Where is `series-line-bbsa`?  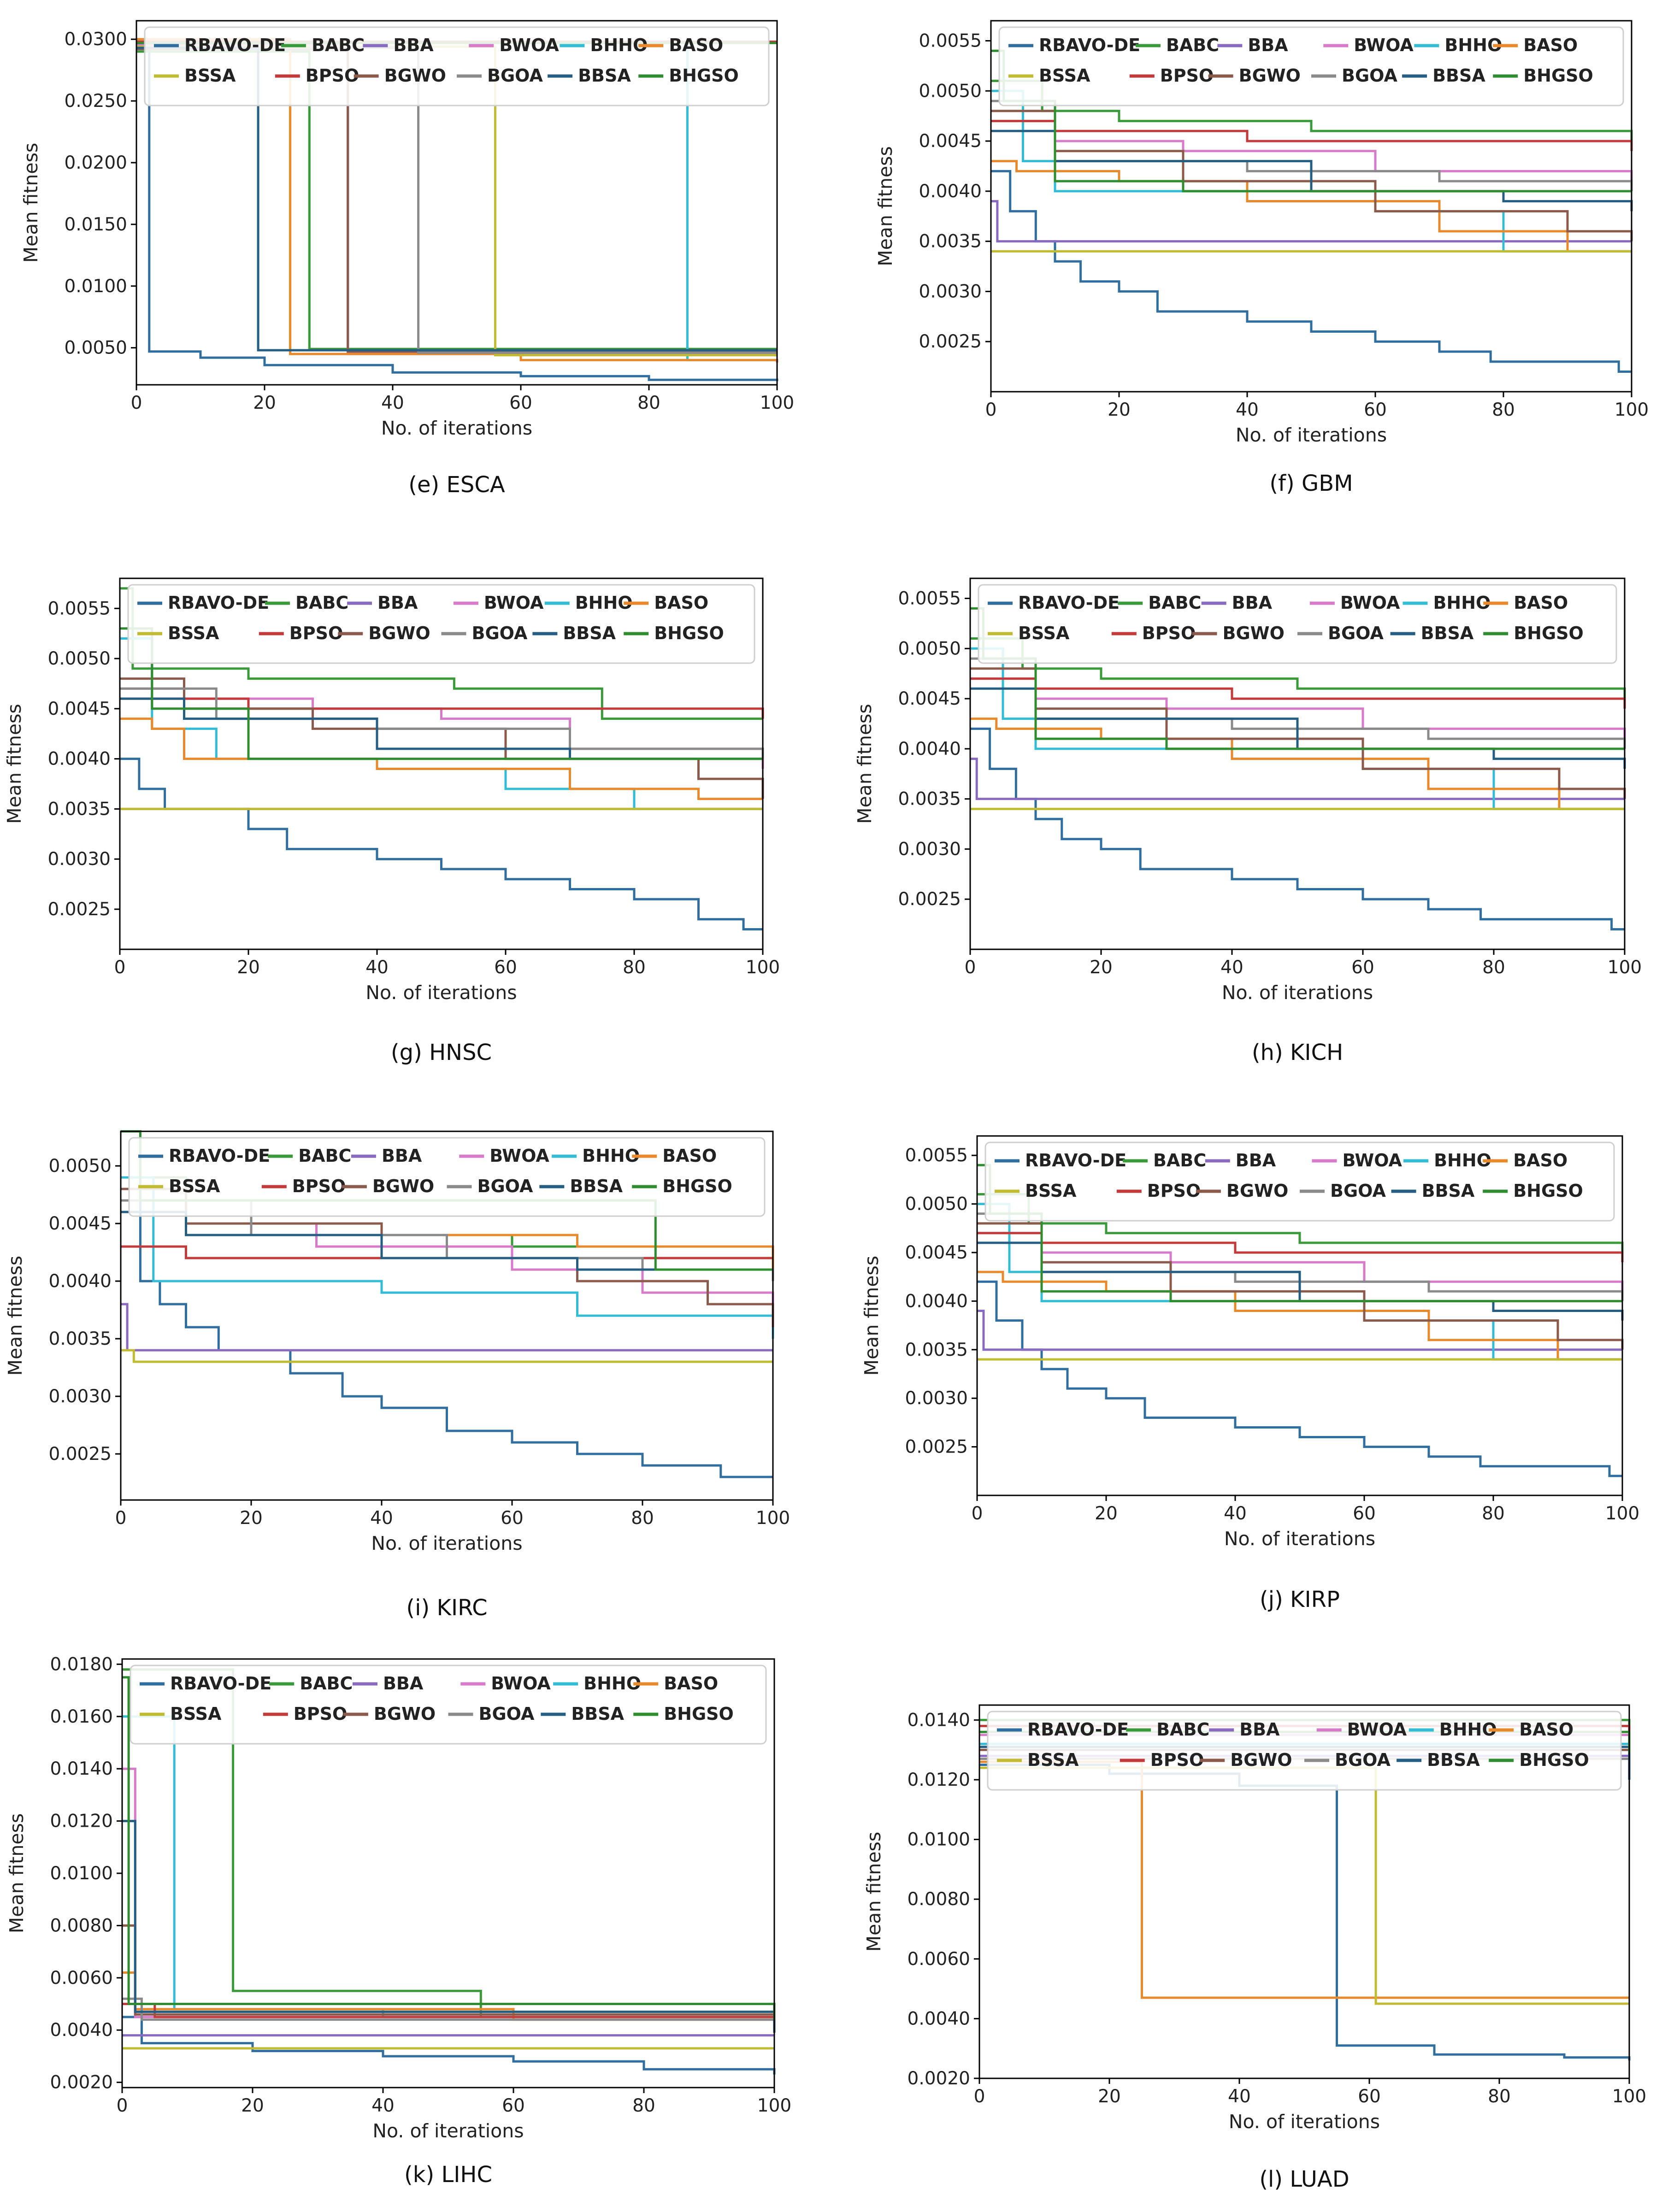
series-line-bbsa is located at coordinates (441, 728).